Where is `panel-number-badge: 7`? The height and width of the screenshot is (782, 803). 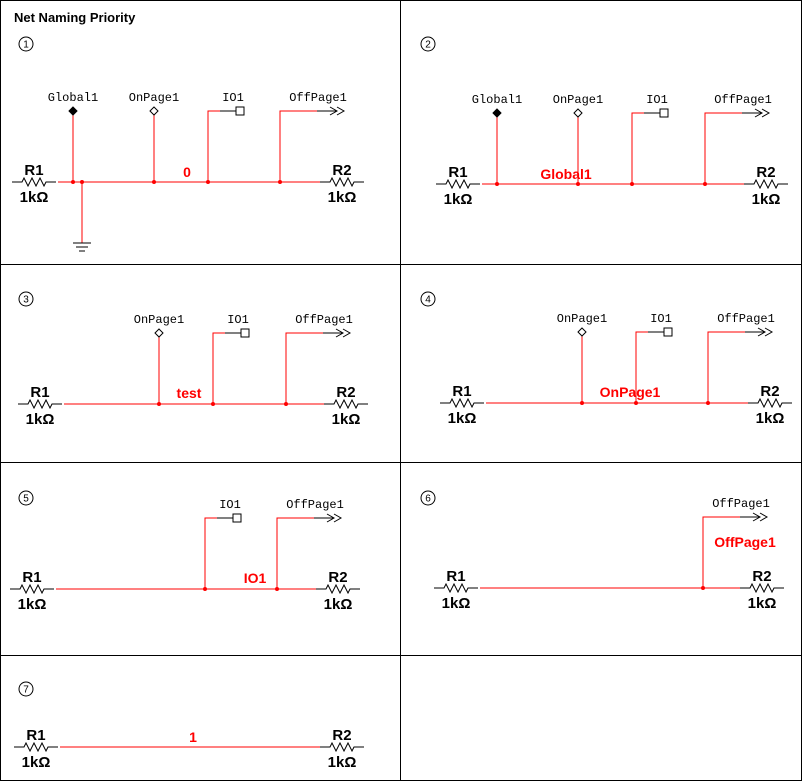 panel-number-badge: 7 is located at coordinates (26, 689).